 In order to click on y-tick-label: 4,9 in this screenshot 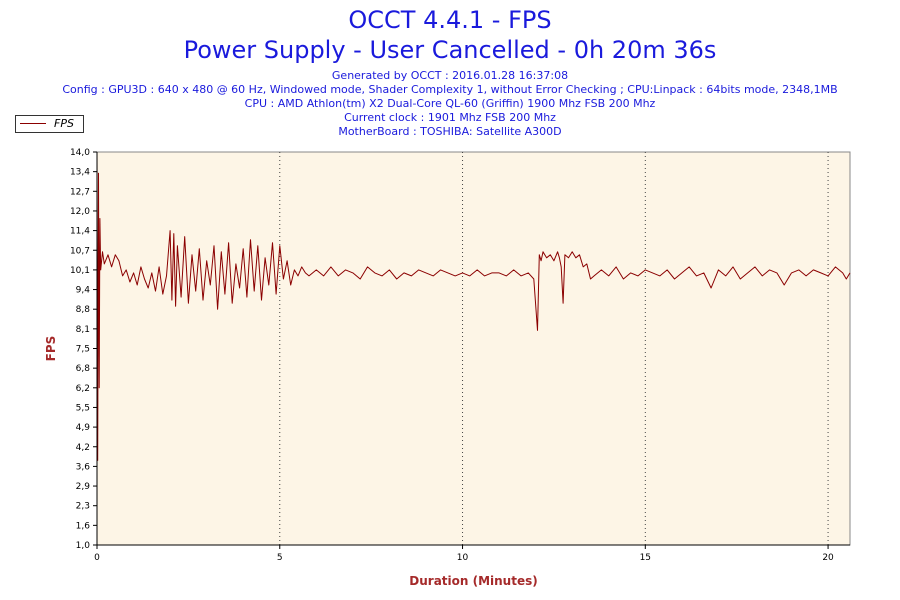, I will do `click(83, 428)`.